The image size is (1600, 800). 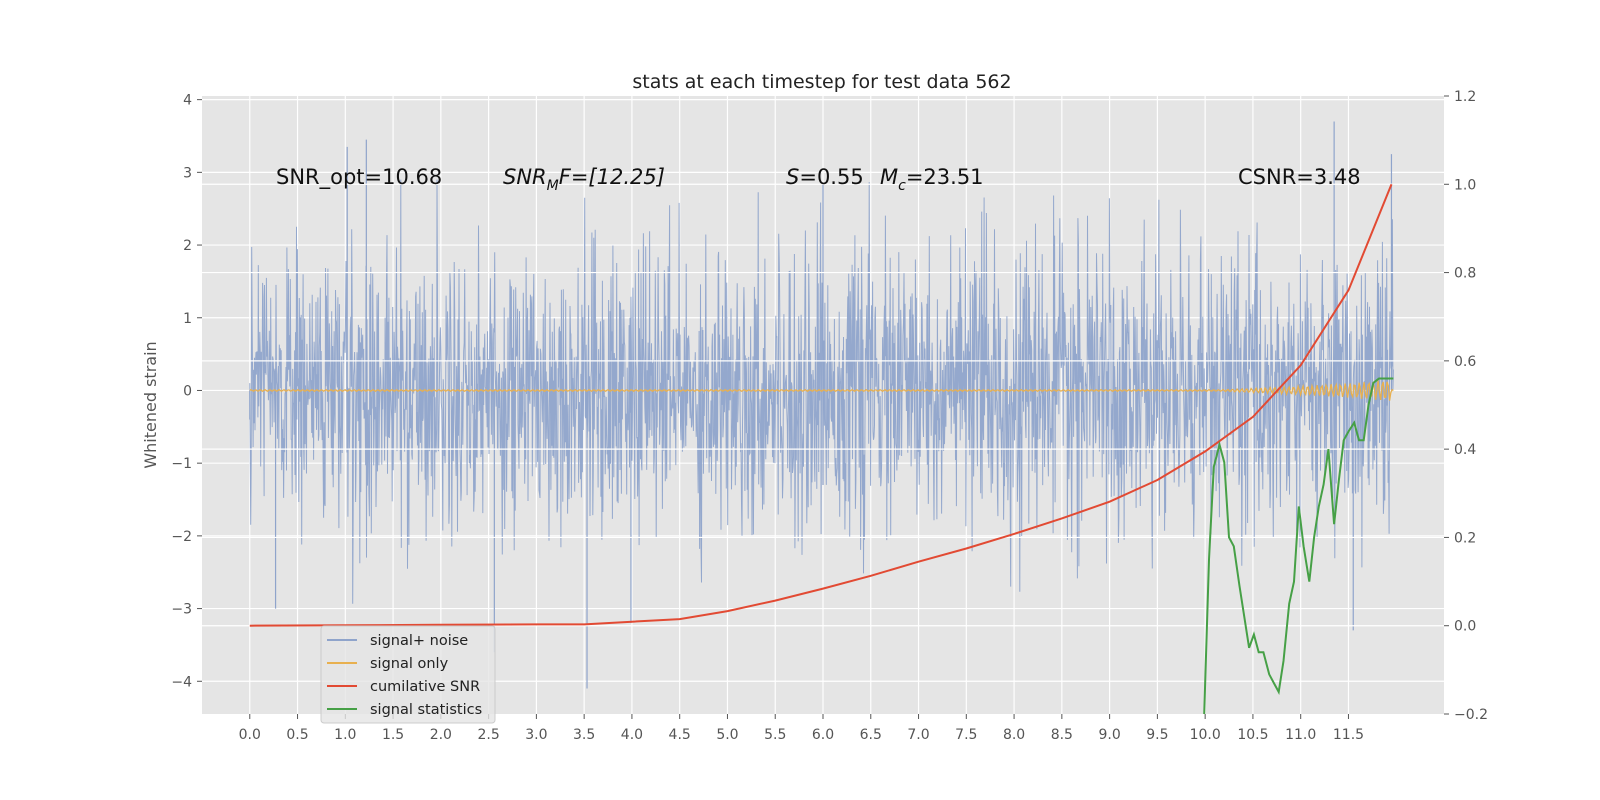 I want to click on y-right-tick-label: 1.2, so click(x=1465, y=97).